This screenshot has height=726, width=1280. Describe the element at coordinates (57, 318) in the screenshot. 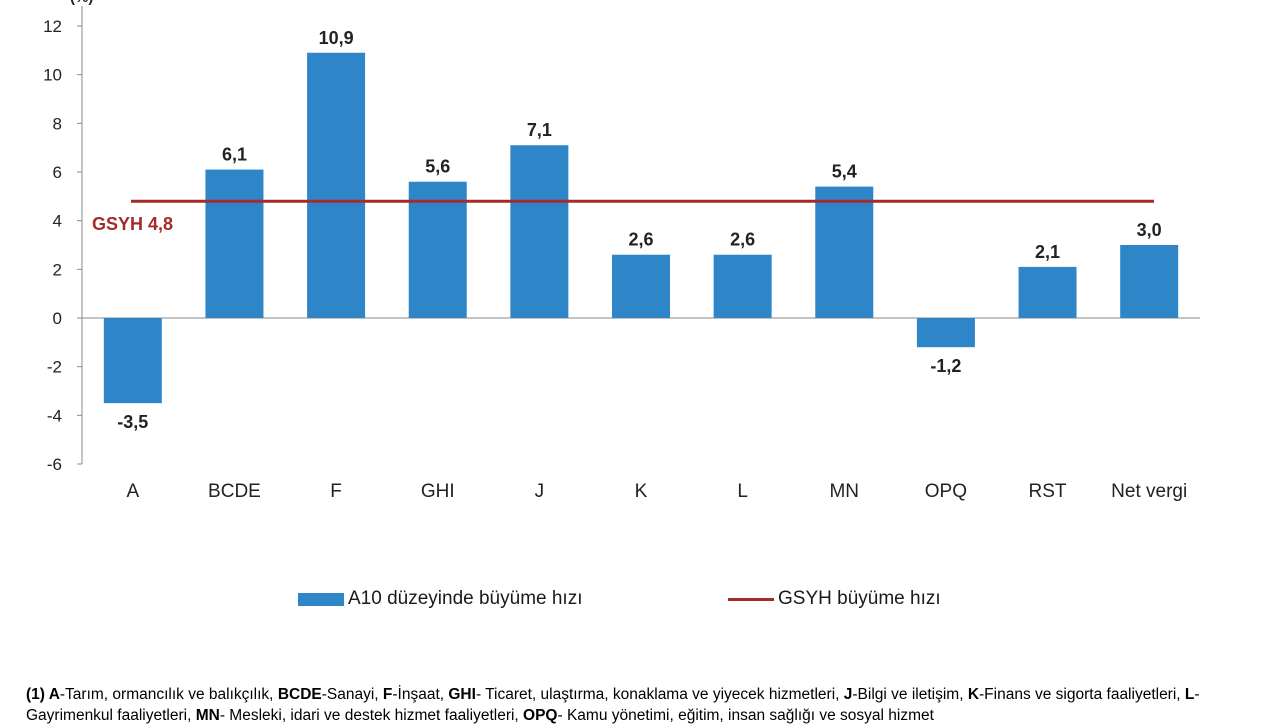

I see `y-tick-label: 0` at that location.